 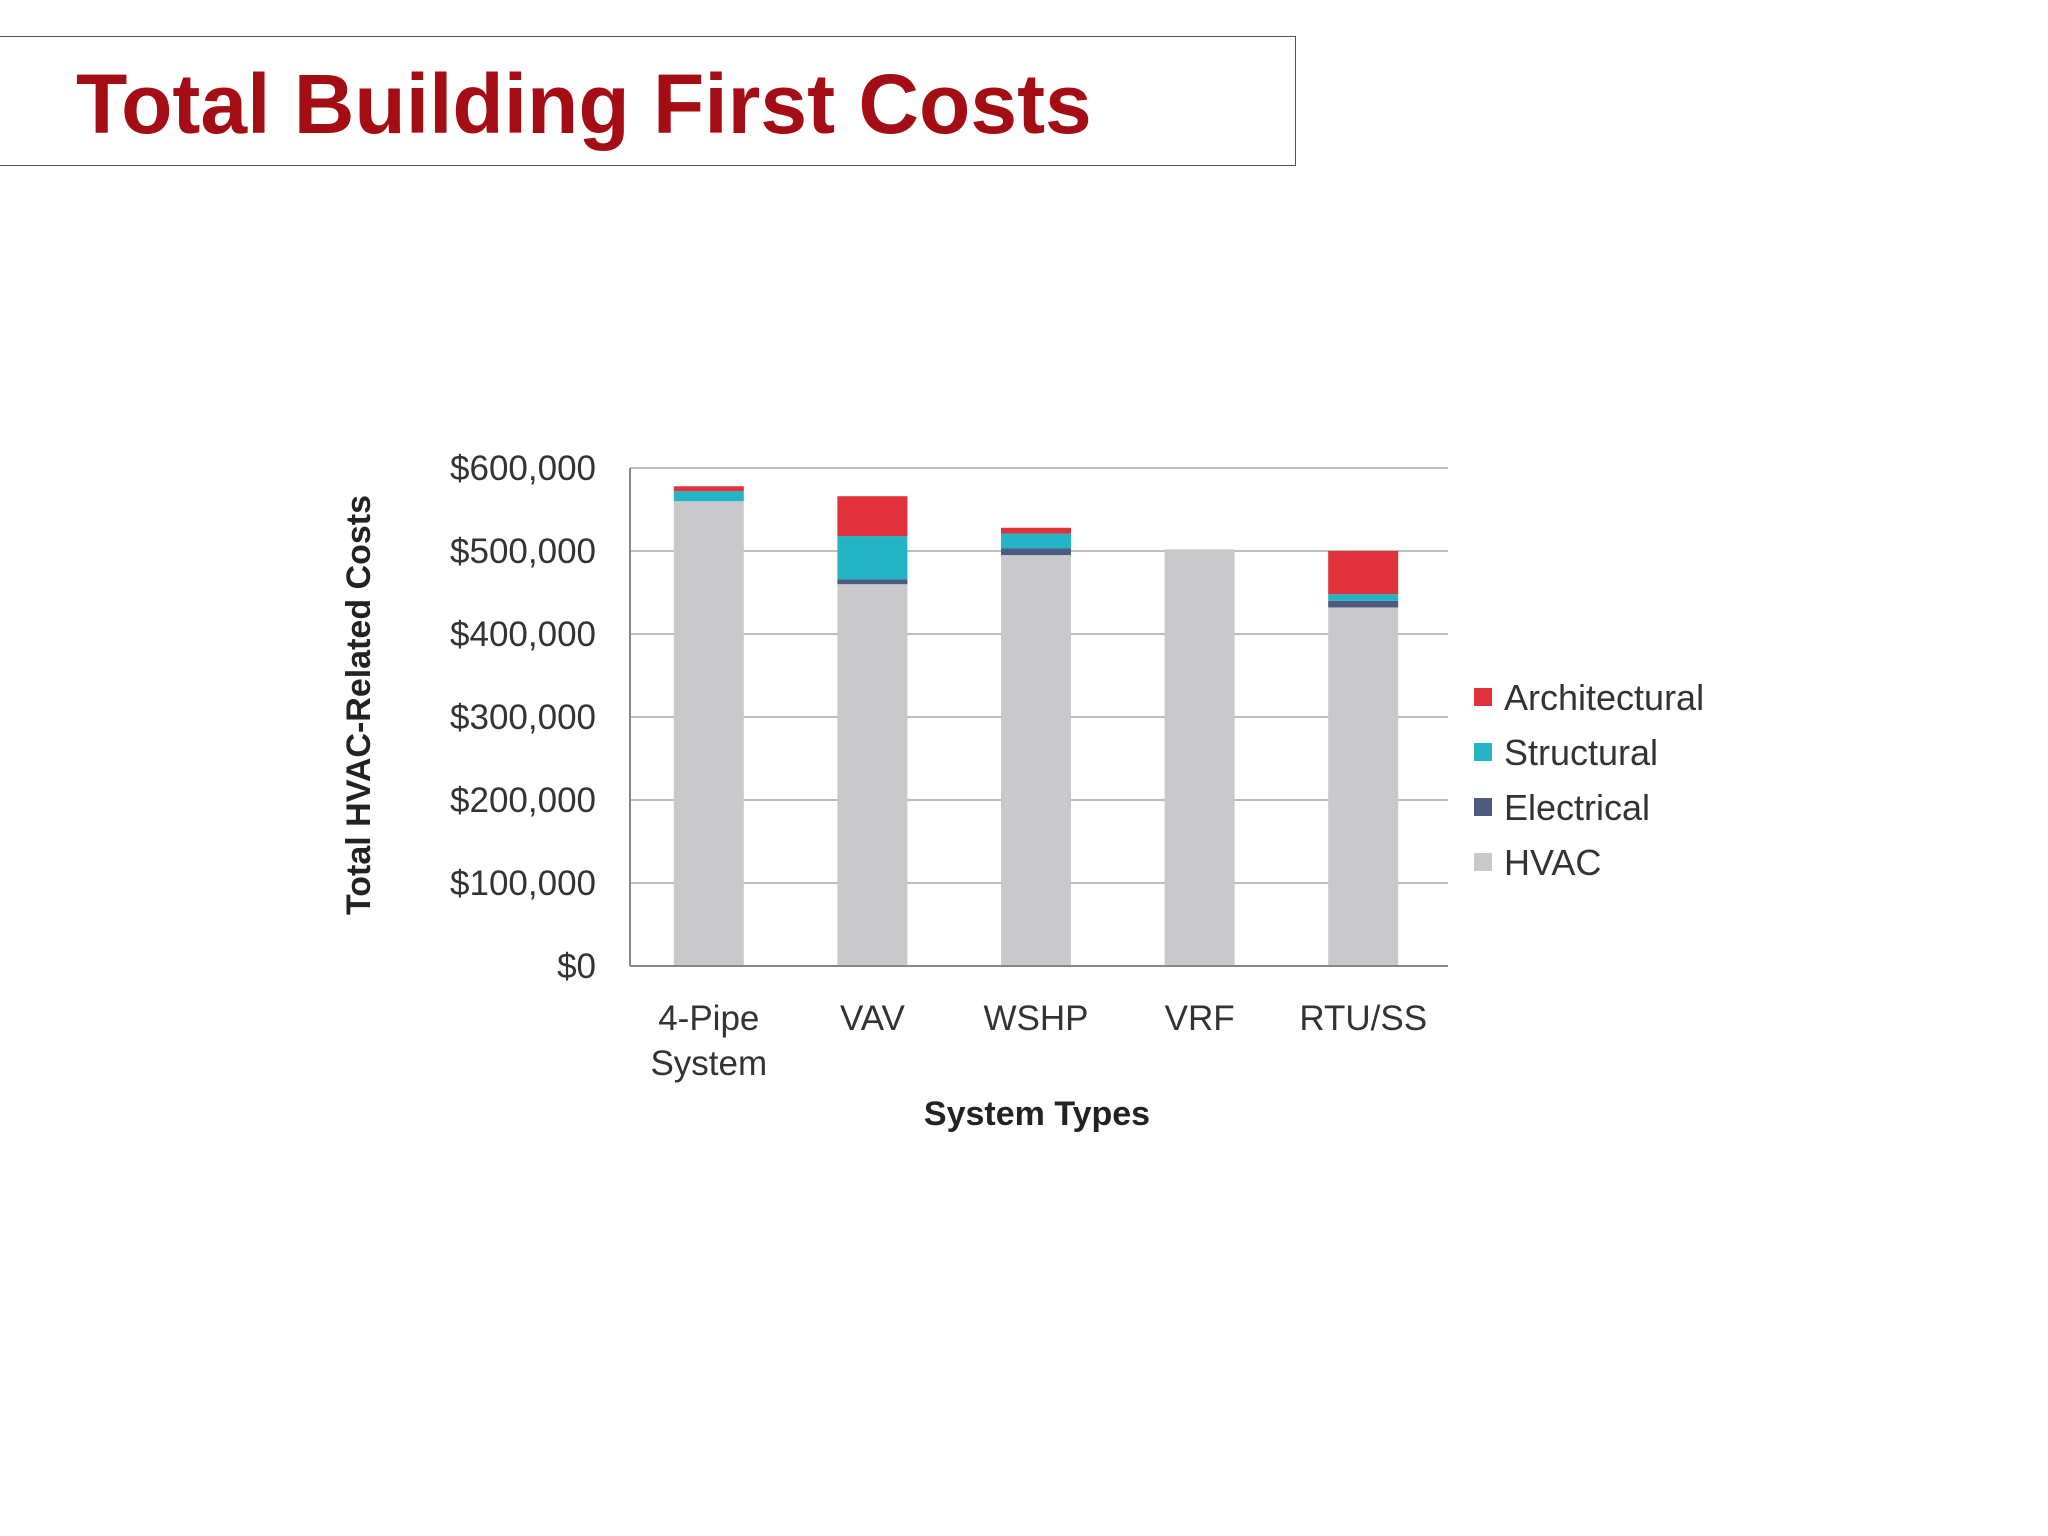 What do you see at coordinates (523, 468) in the screenshot?
I see `y-tick-label: $600,000` at bounding box center [523, 468].